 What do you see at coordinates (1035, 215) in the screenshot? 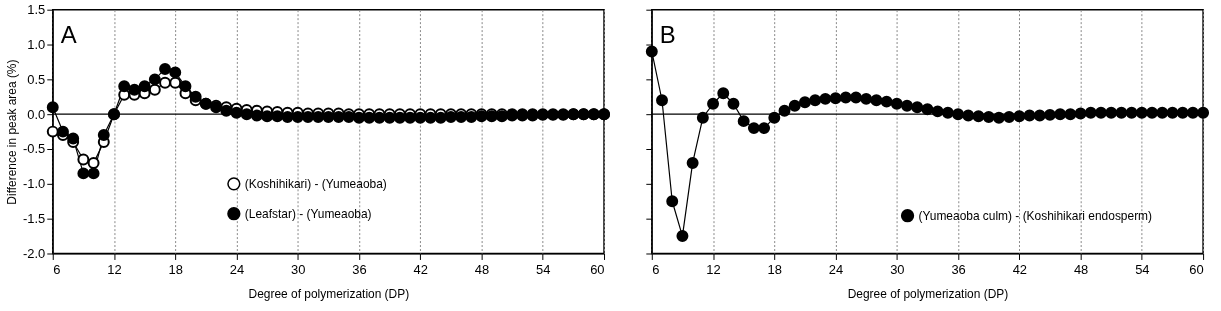
I see `legend-label: (Yumeaoba culm) - (Koshihikari endosperm)` at bounding box center [1035, 215].